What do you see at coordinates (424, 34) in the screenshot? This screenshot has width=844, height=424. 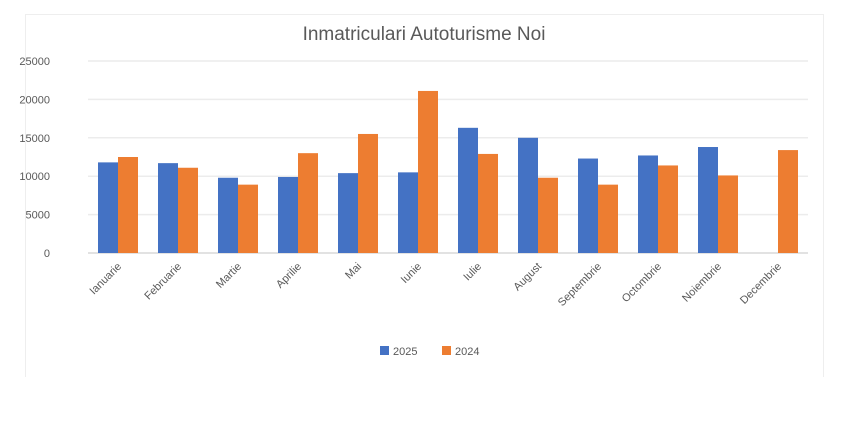 I see `chart-title: Inmatriculari Autoturisme Noi` at bounding box center [424, 34].